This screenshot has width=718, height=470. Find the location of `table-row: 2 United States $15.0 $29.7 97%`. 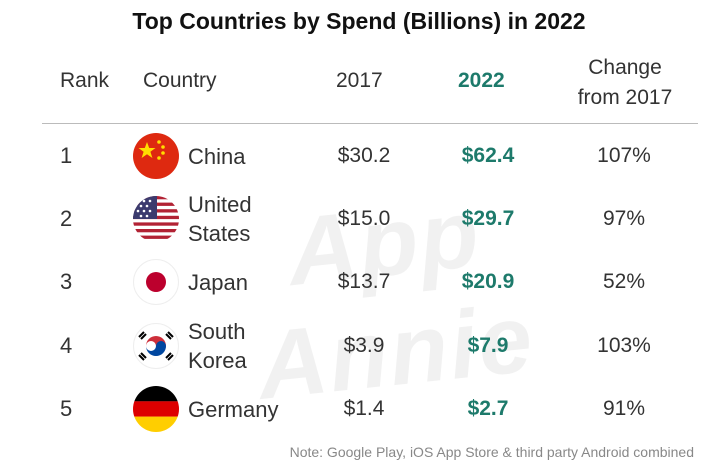

table-row: 2 United States $15.0 $29.7 97% is located at coordinates (359, 219).